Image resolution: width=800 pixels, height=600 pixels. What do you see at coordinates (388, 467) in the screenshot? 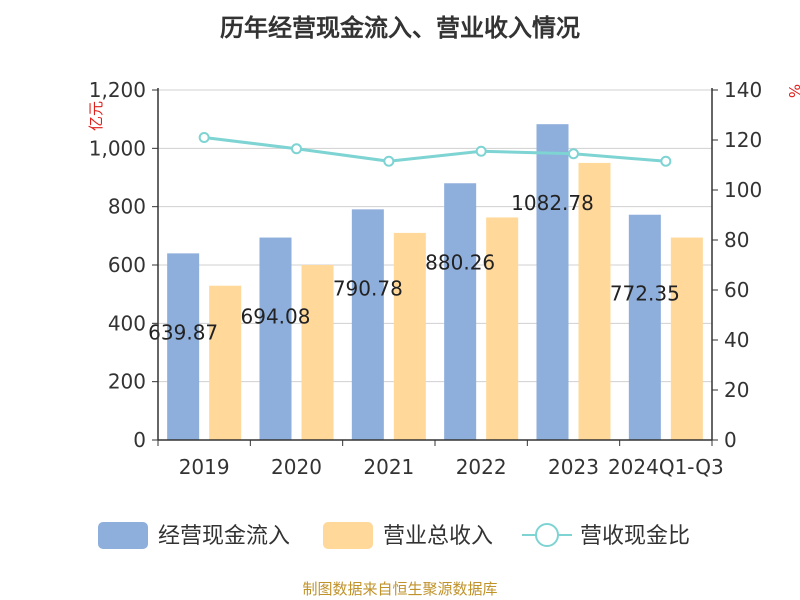
I see `x-tick-label: 2021` at bounding box center [388, 467].